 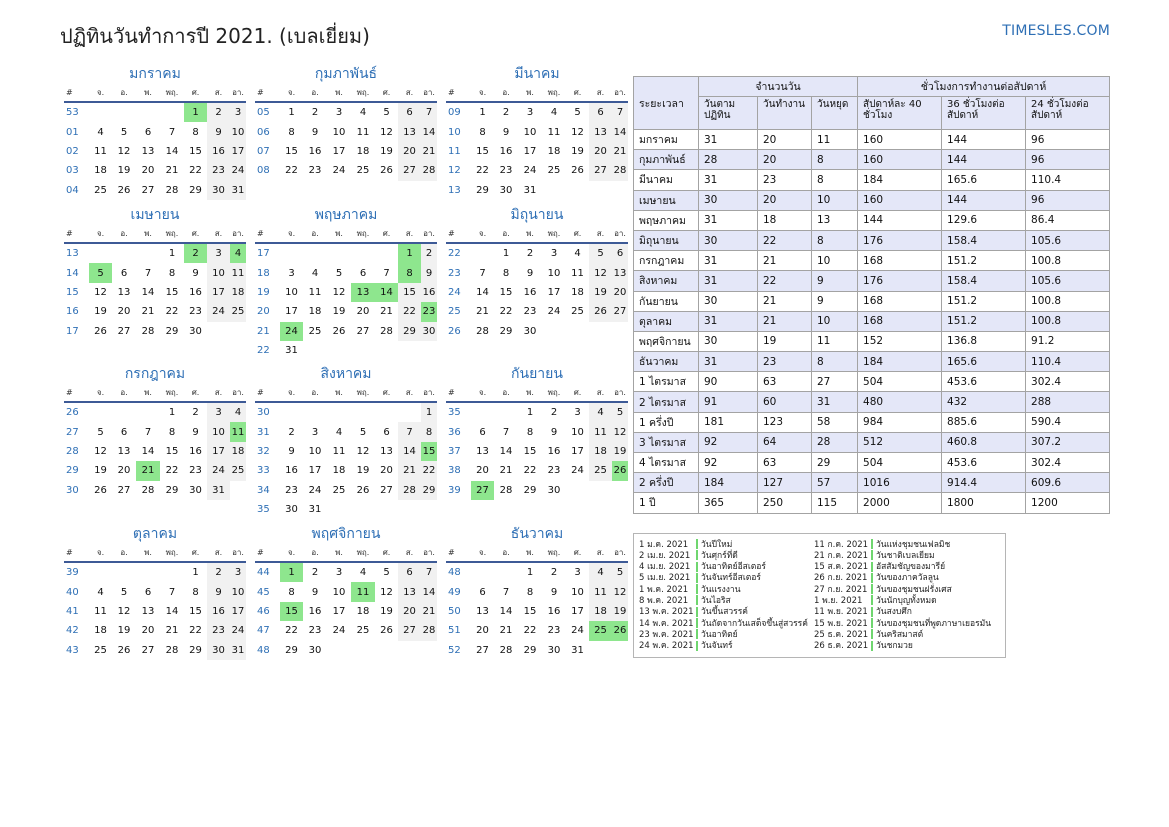 What do you see at coordinates (482, 592) in the screenshot?
I see `day-cell: 6` at bounding box center [482, 592].